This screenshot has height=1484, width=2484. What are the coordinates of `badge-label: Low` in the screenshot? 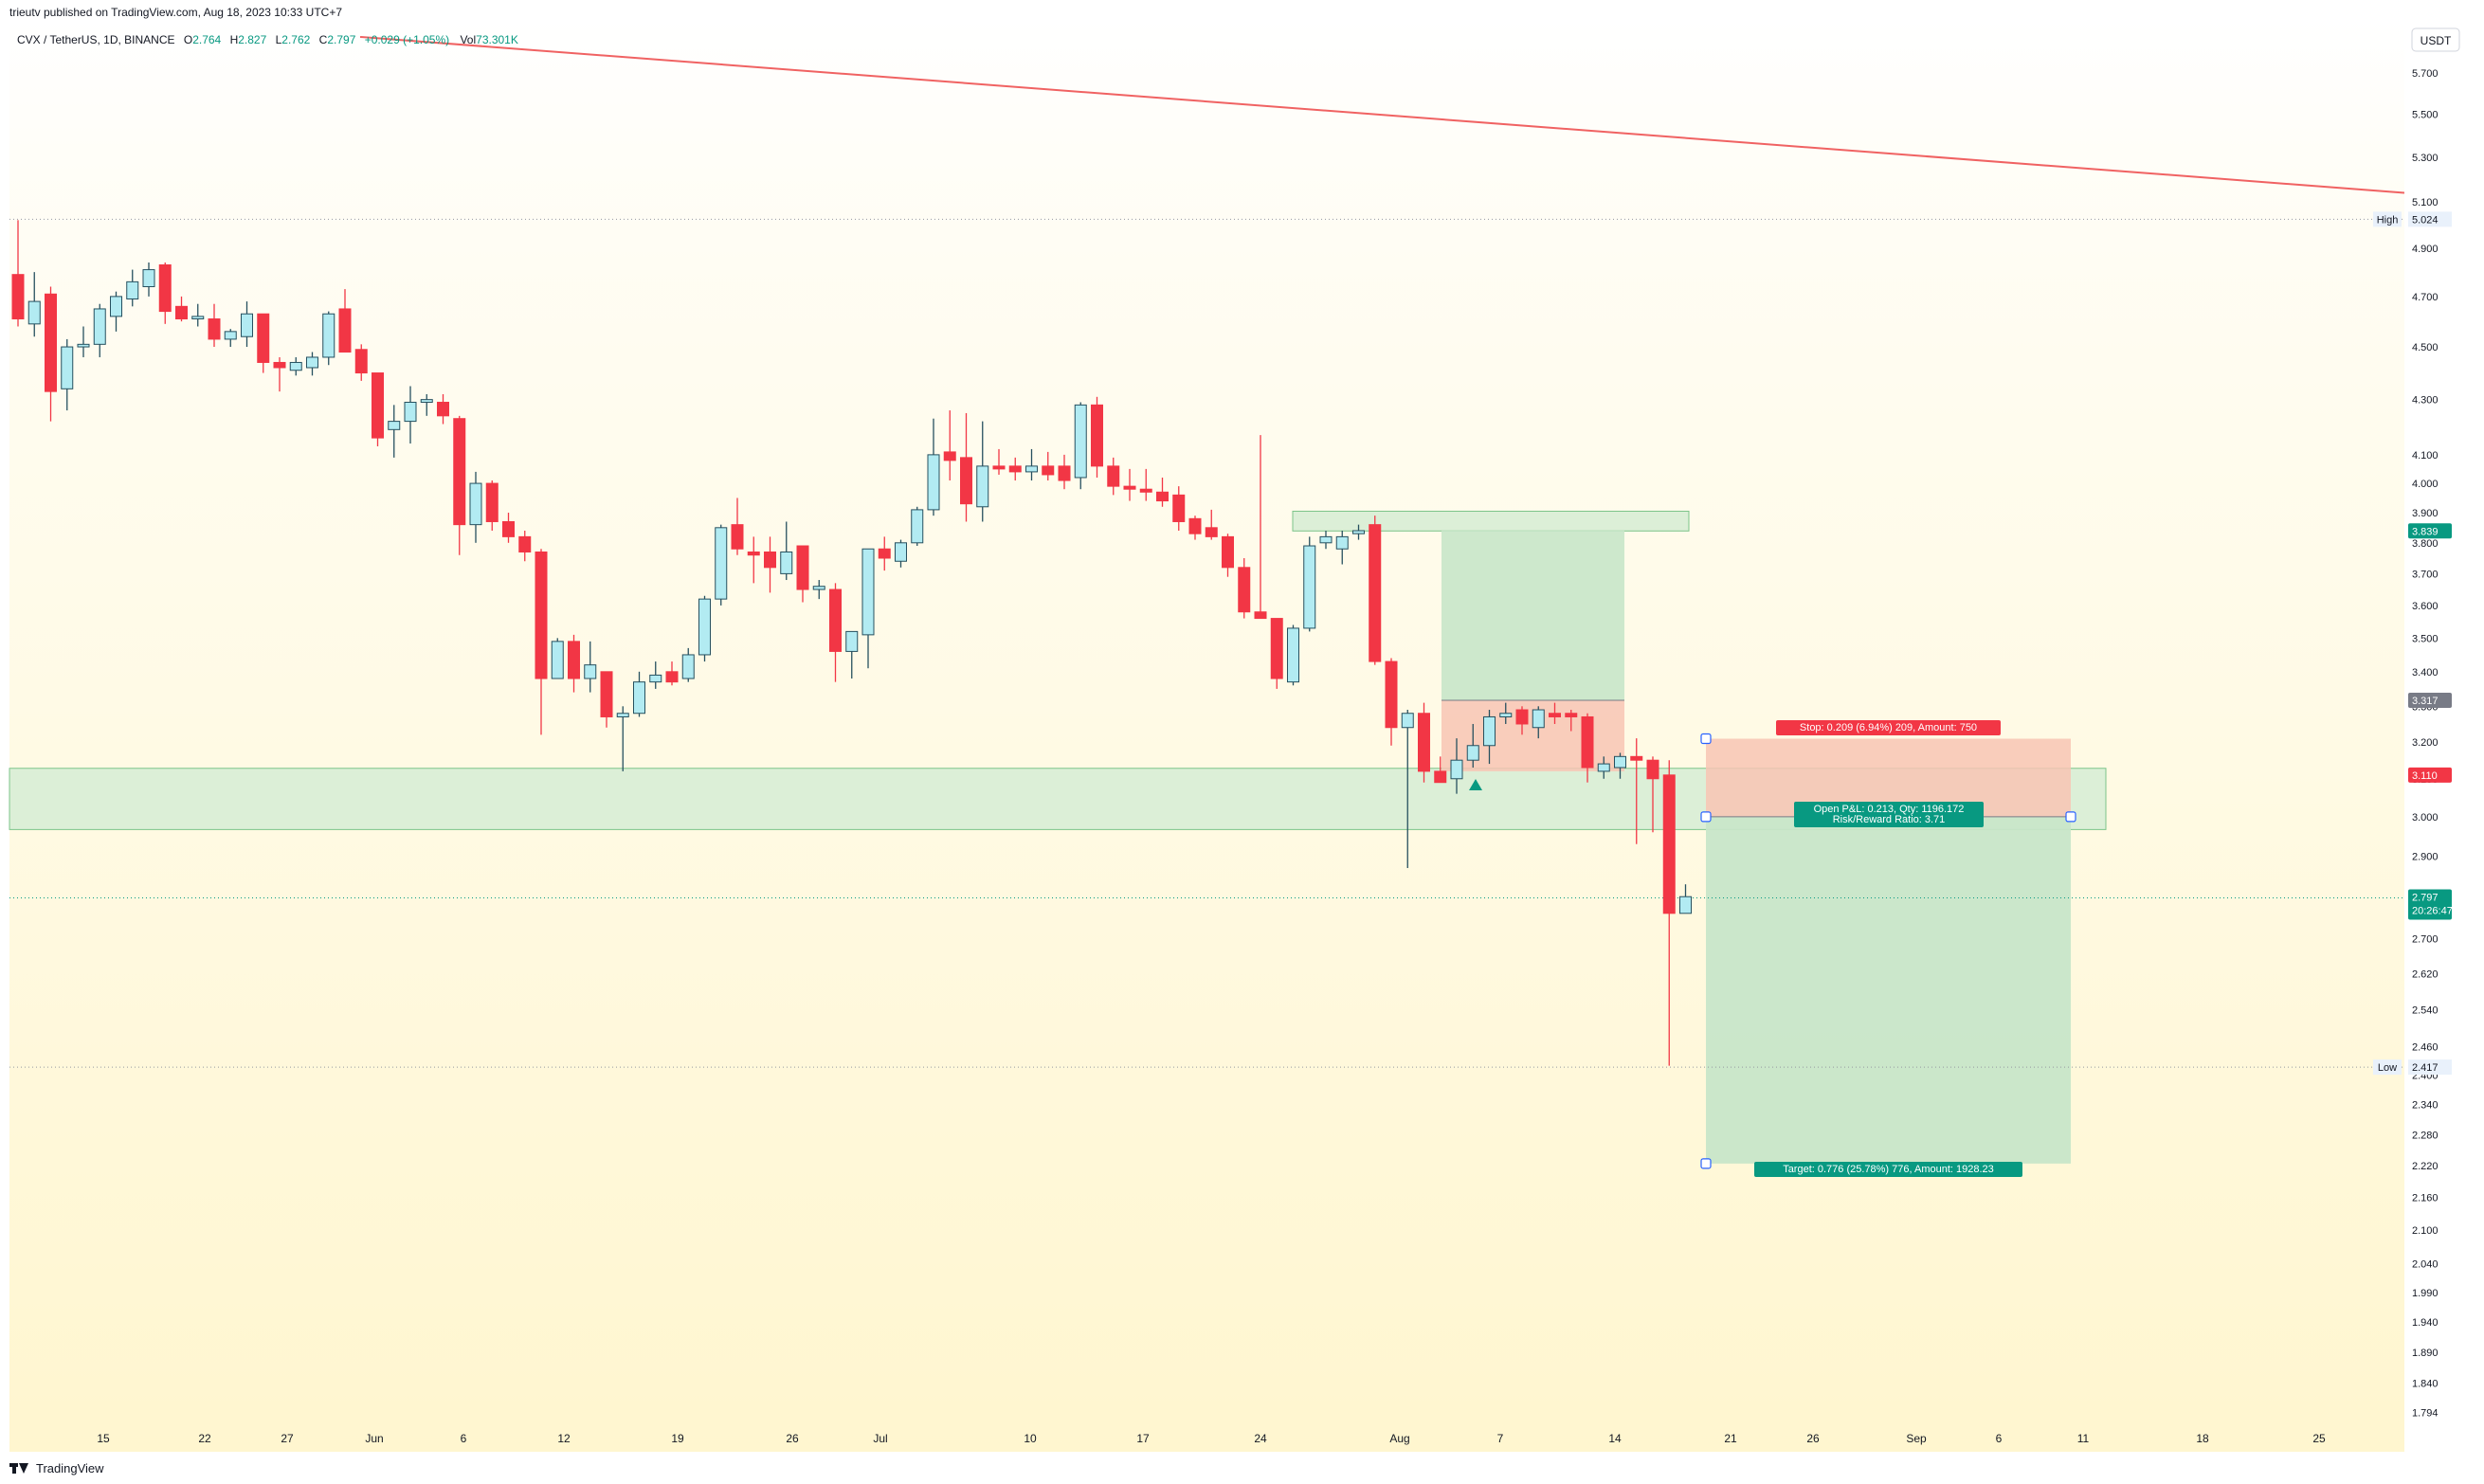 It's located at (2388, 1068).